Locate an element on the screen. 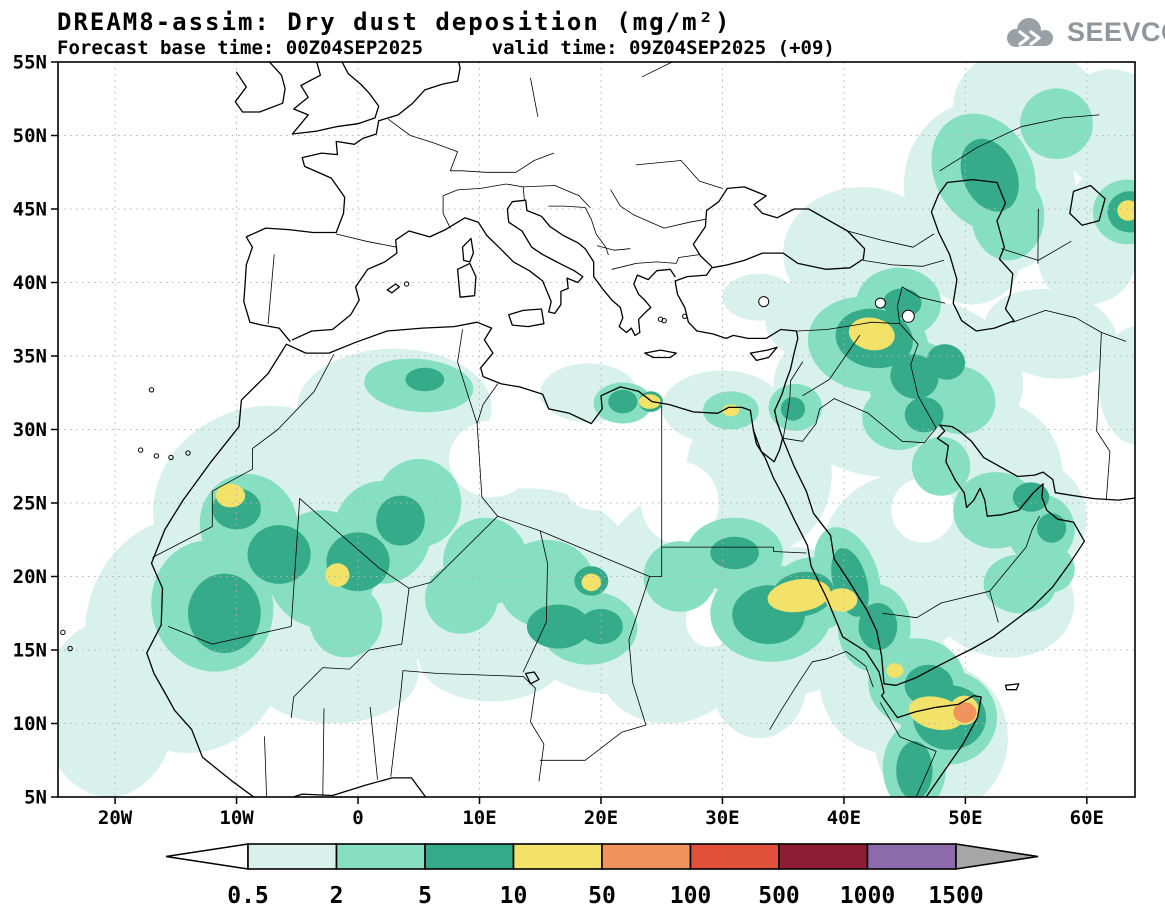 This screenshot has height=907, width=1165. lat-tick-label: 30N is located at coordinates (30, 430).